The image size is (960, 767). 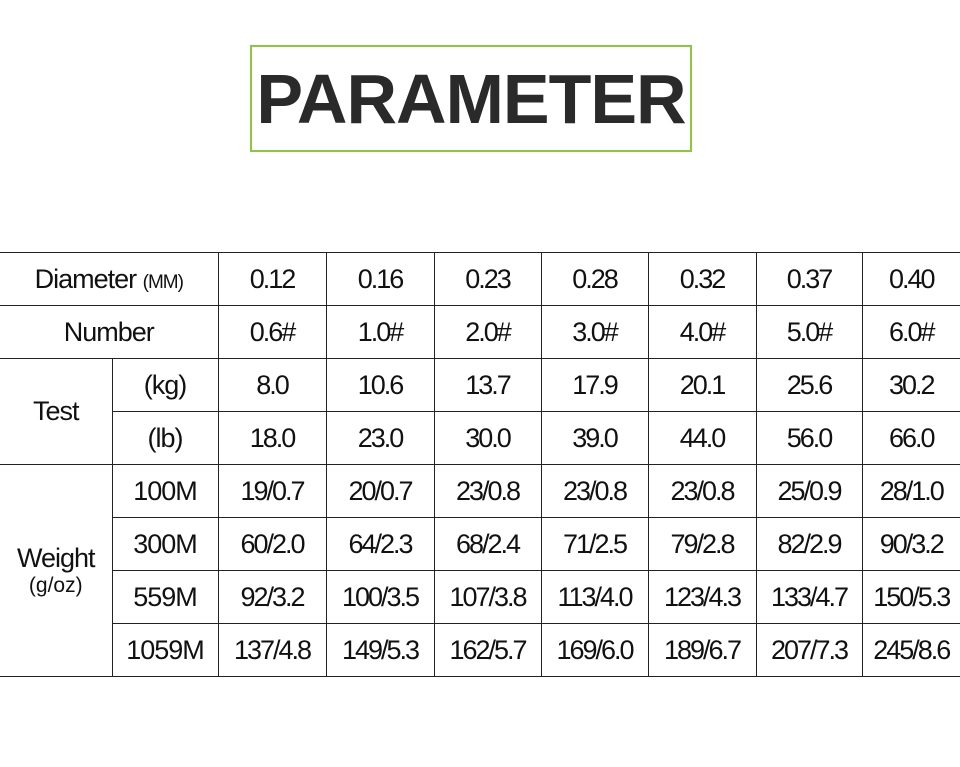 I want to click on value-cell: 28/1.0, so click(x=910, y=491).